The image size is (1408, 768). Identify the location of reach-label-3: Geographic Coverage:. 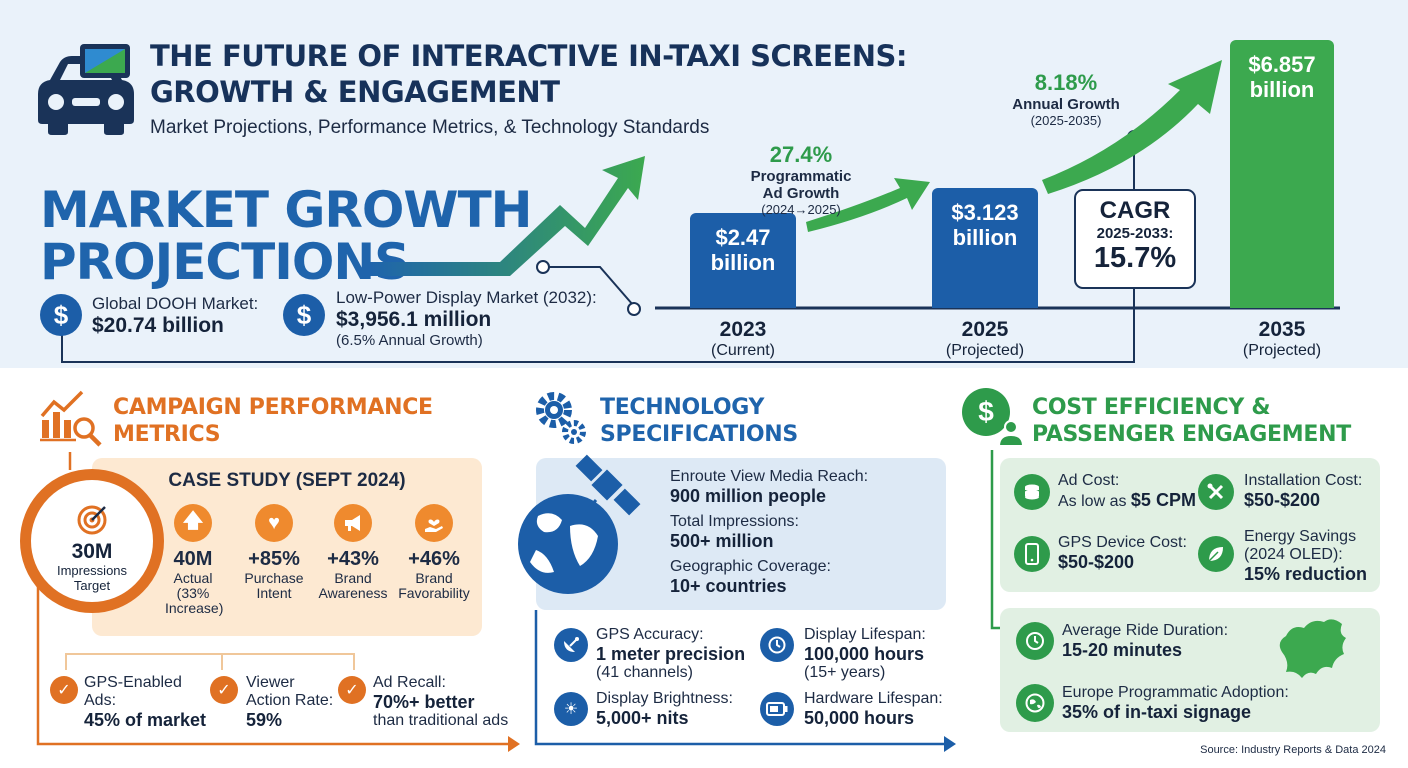
(750, 566).